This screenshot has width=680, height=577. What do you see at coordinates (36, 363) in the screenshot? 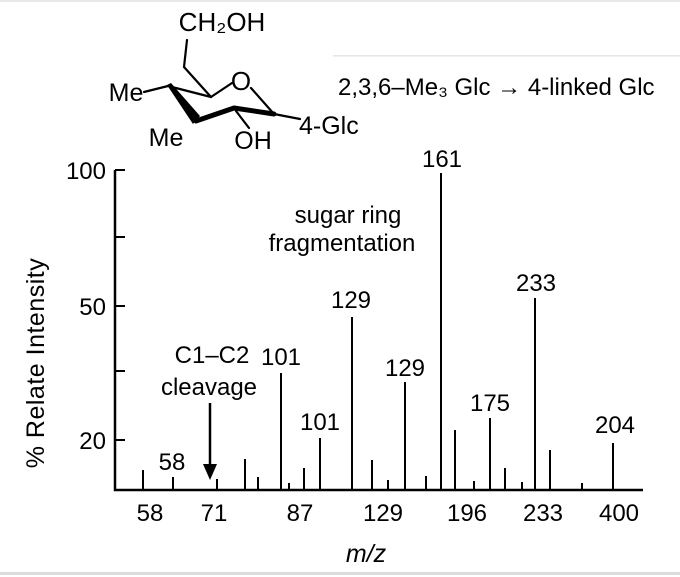
I see `y-axis-title: % Relate Intensity` at bounding box center [36, 363].